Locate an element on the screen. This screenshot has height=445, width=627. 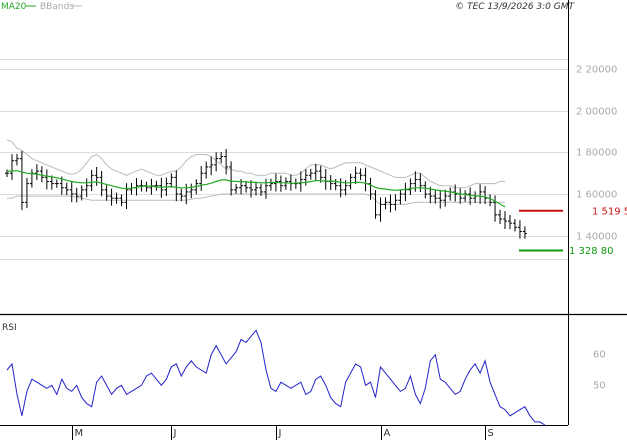
rsi-axis-labels: 60 50 is located at coordinates (599, 371).